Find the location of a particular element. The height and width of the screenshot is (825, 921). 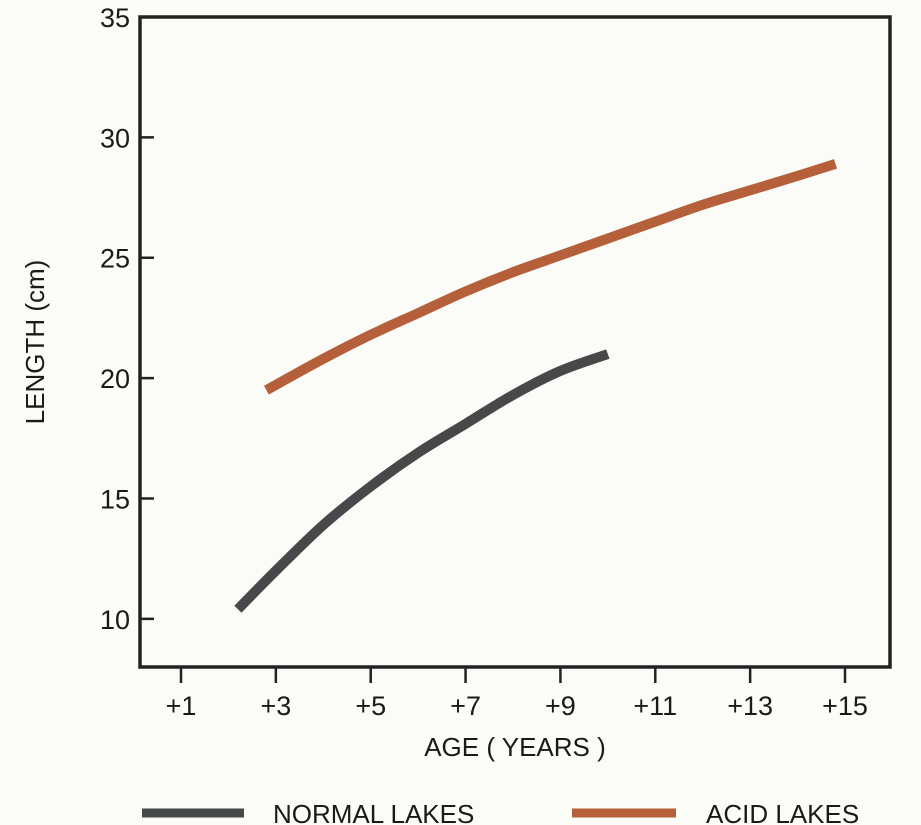

legend-label-normal-lakes: NORMAL LAKES is located at coordinates (373, 812).